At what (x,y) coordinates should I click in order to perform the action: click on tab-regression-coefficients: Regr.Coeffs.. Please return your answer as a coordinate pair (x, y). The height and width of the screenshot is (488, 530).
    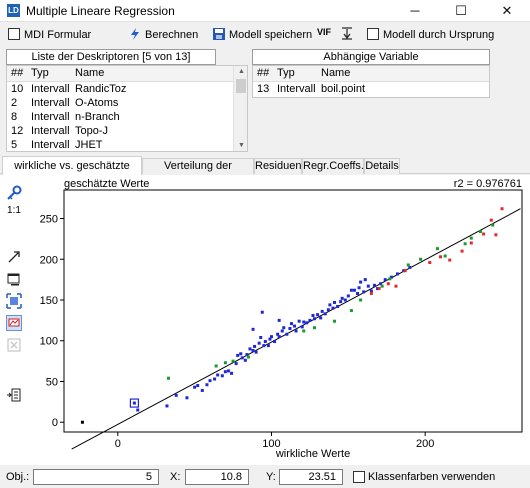
    Looking at the image, I should click on (333, 166).